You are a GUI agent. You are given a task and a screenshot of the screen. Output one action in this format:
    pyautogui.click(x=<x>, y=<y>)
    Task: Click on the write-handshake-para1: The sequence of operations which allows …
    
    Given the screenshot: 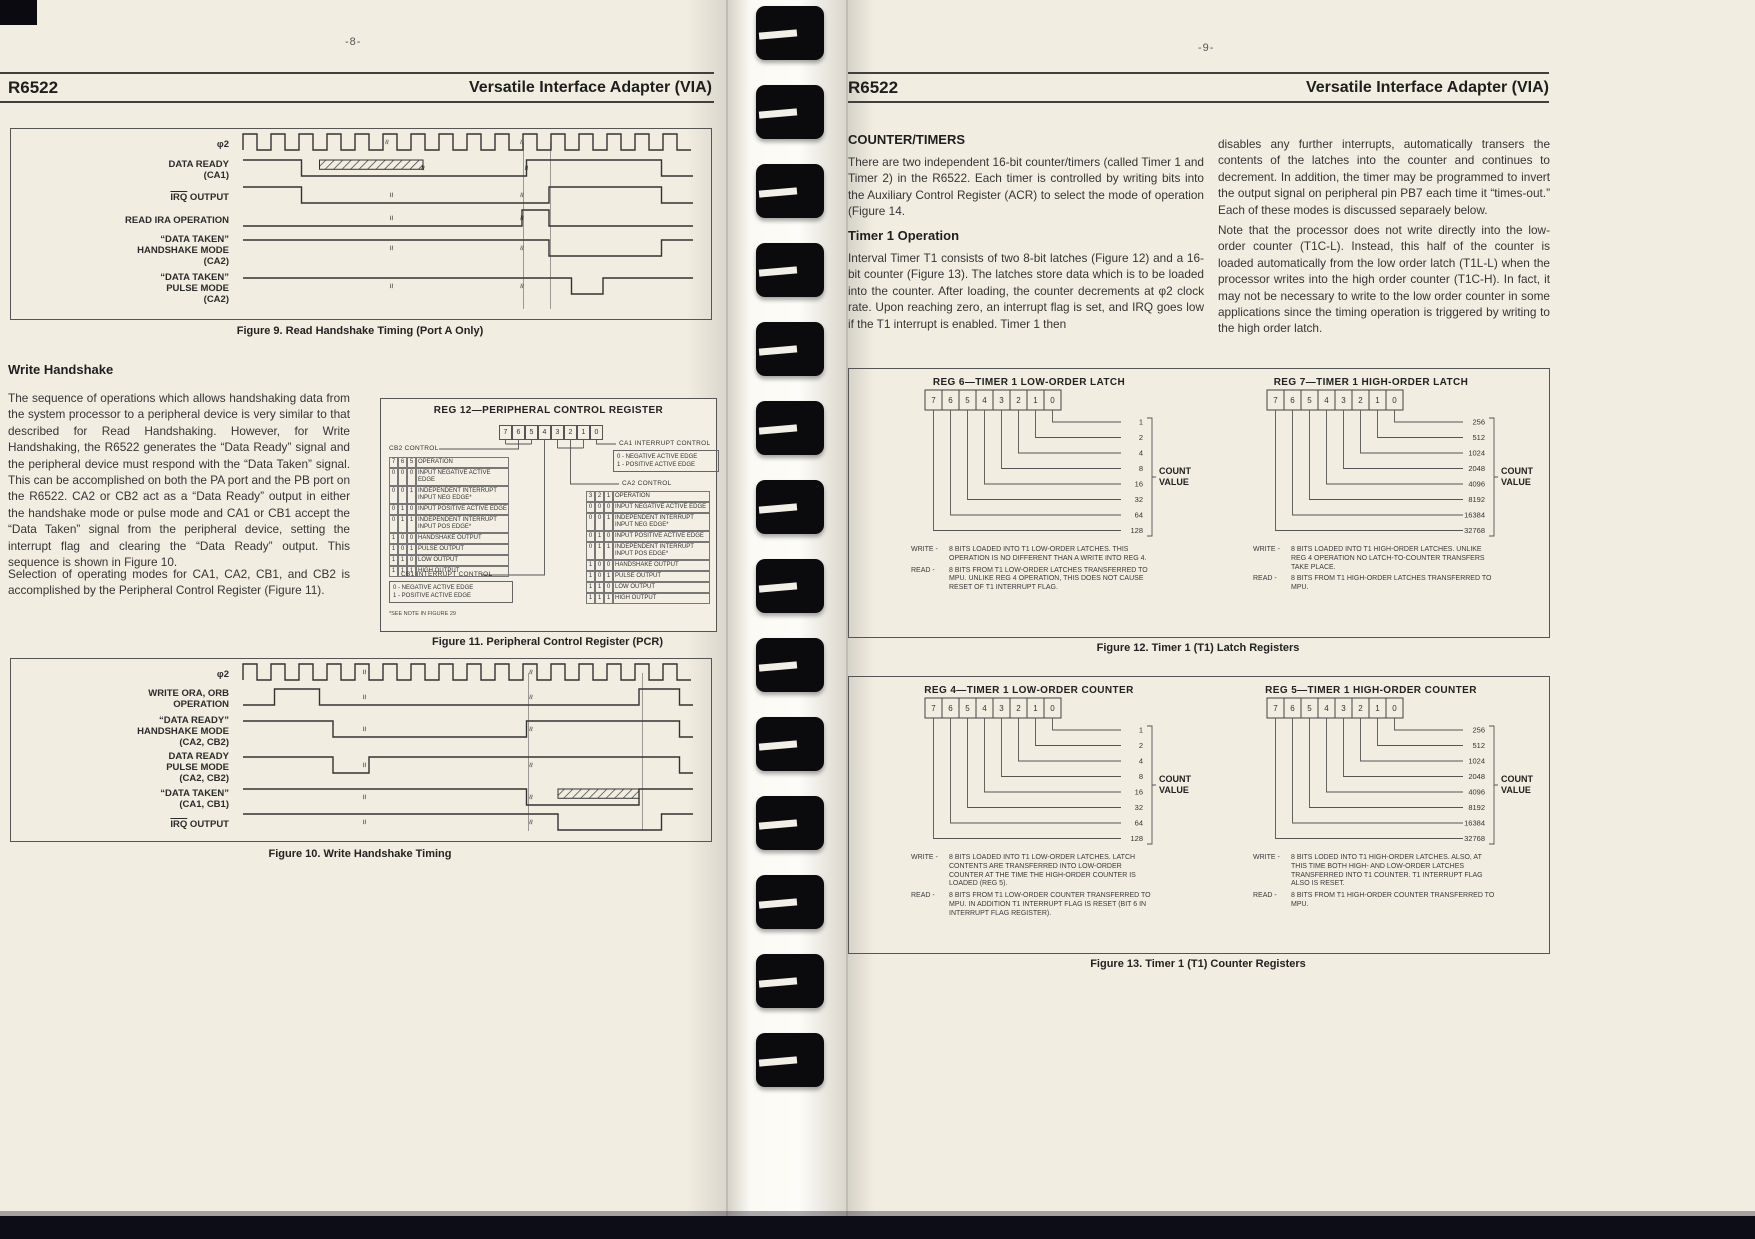 What is the action you would take?
    pyautogui.click(x=179, y=480)
    